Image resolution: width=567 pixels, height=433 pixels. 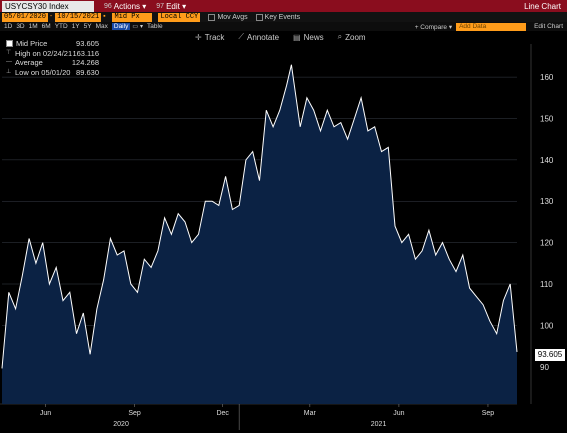 I want to click on add-data-input: Add Data, so click(x=491, y=26).